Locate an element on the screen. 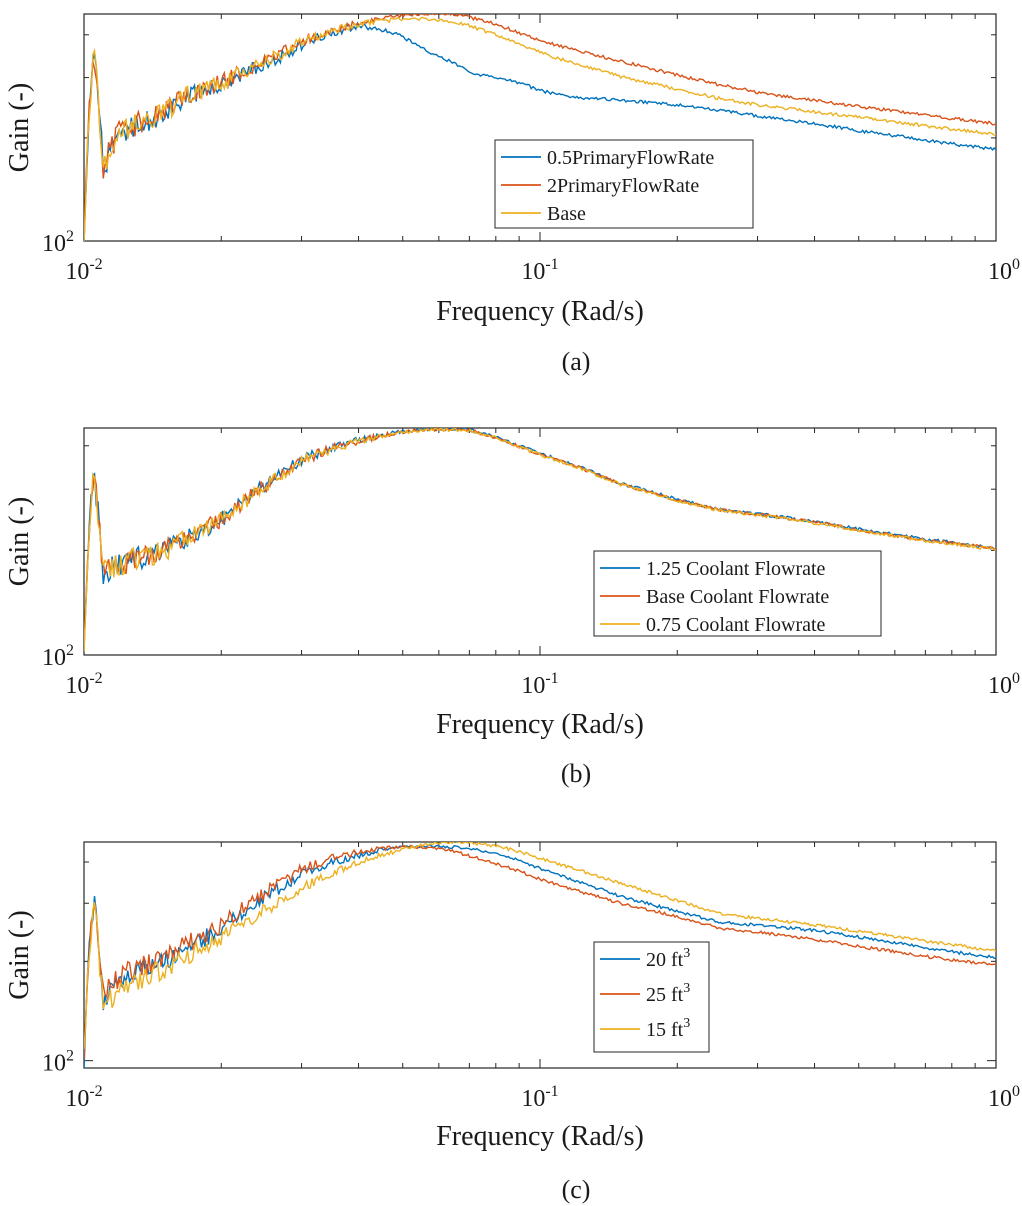 This screenshot has height=1206, width=1022. panel-label: (a) is located at coordinates (576, 361).